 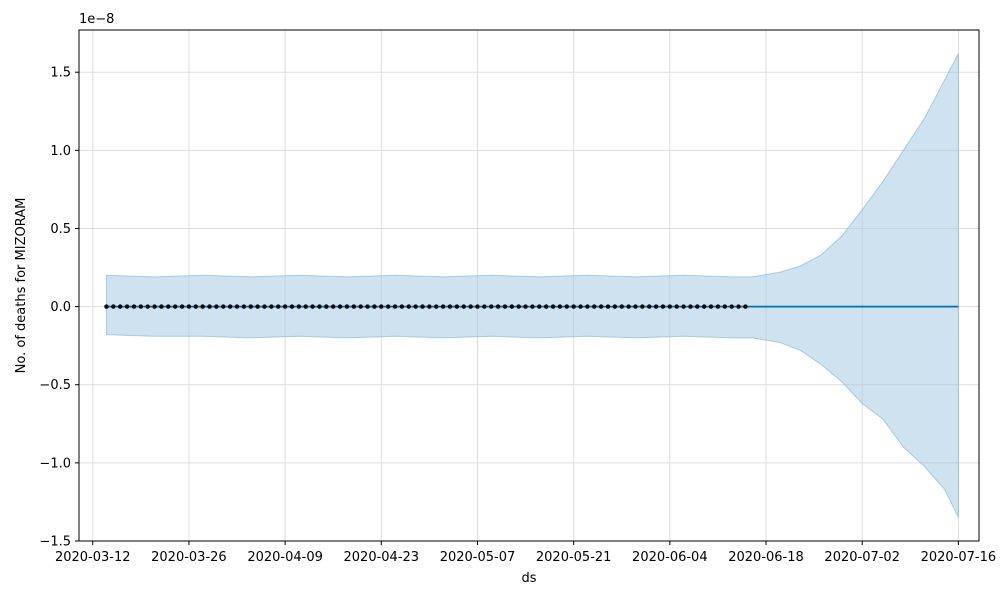 What do you see at coordinates (862, 557) in the screenshot?
I see `x-tick-label: 2020-07-02` at bounding box center [862, 557].